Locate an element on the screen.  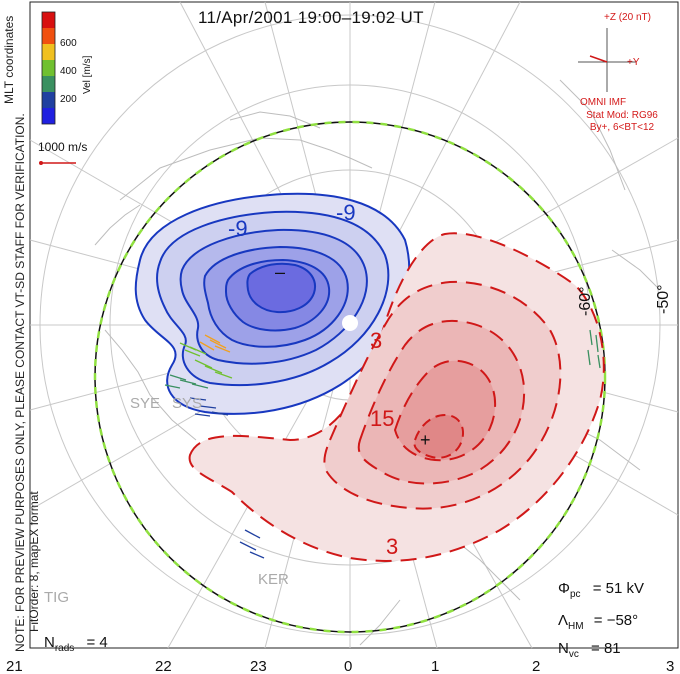
contour-label-pos-1: 3 is located at coordinates (376, 340).